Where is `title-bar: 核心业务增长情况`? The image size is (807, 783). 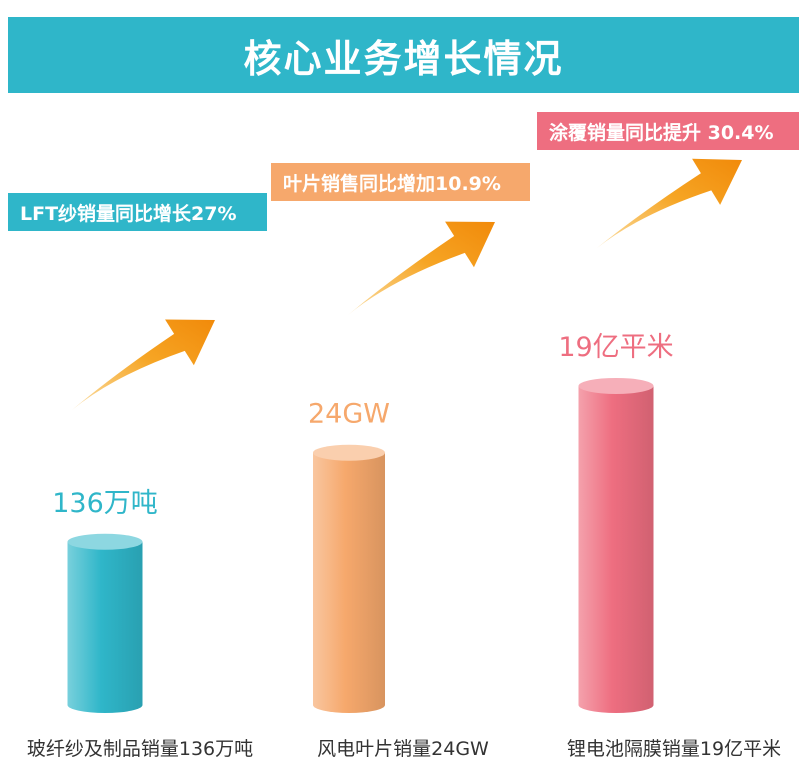 title-bar: 核心业务增长情况 is located at coordinates (403, 55).